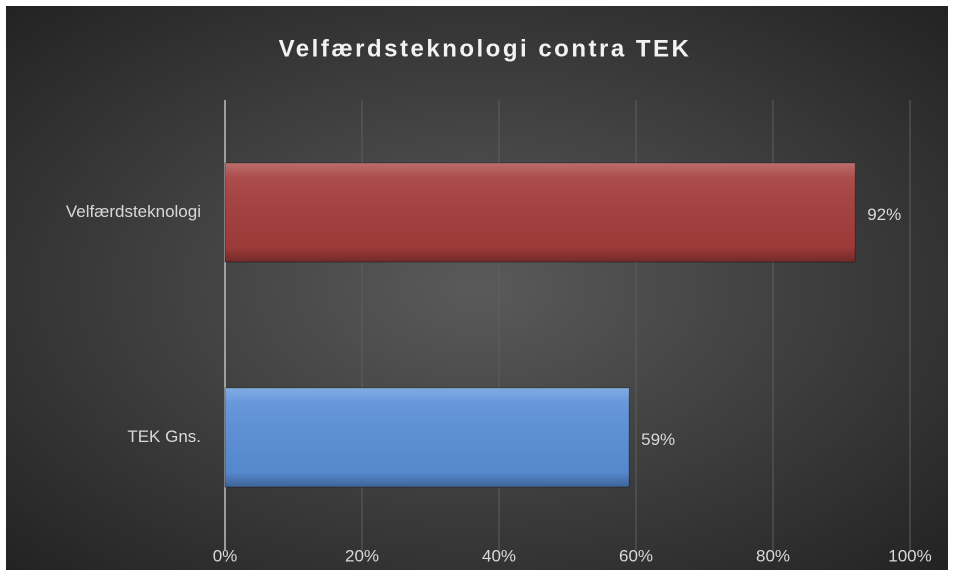 The width and height of the screenshot is (954, 576). Describe the element at coordinates (884, 214) in the screenshot. I see `value-label: 92%` at that location.